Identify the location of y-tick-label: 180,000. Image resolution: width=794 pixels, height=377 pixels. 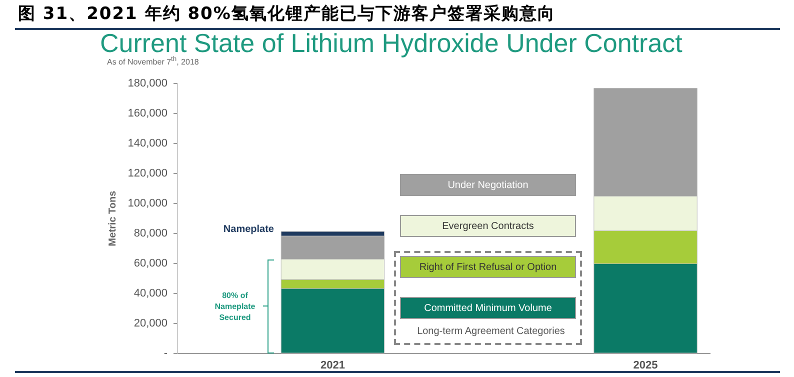
(148, 84).